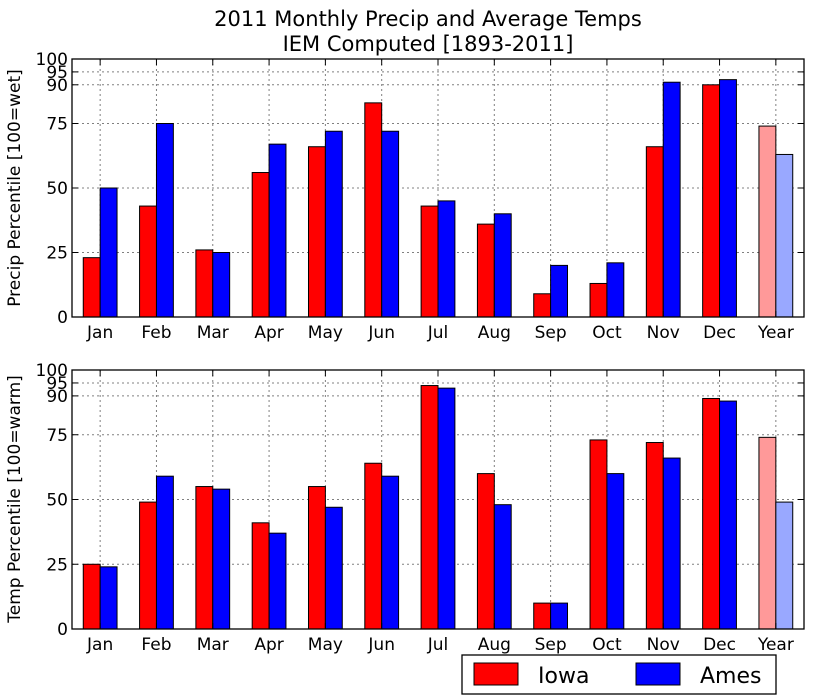 The width and height of the screenshot is (816, 700). What do you see at coordinates (156, 645) in the screenshot?
I see `temp-x-tick-label-feb: Feb` at bounding box center [156, 645].